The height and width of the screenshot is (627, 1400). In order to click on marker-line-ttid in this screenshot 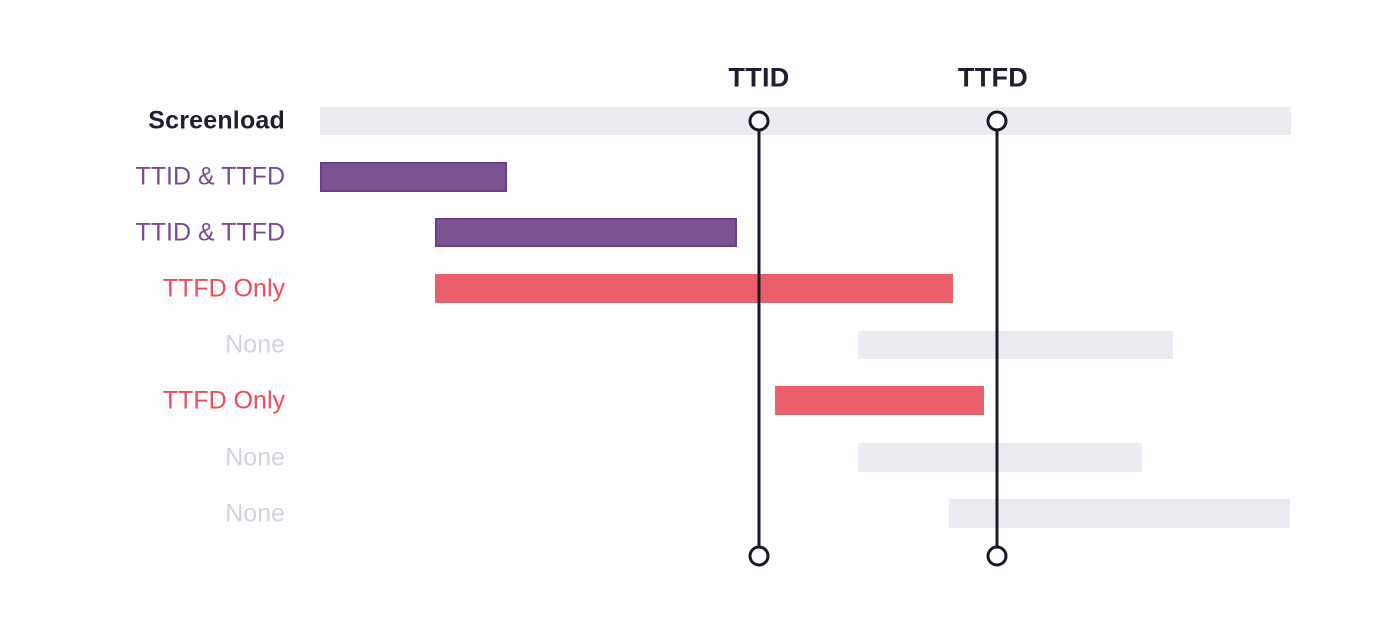, I will do `click(759, 338)`.